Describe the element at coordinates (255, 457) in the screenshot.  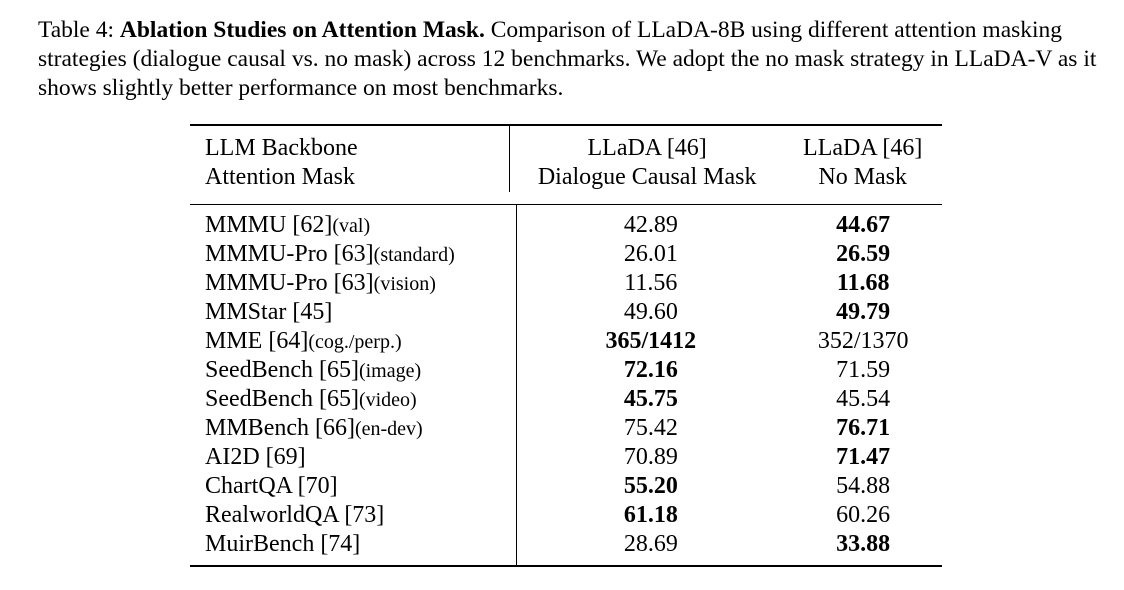
I see `benchmark-name: AI2D [69]` at that location.